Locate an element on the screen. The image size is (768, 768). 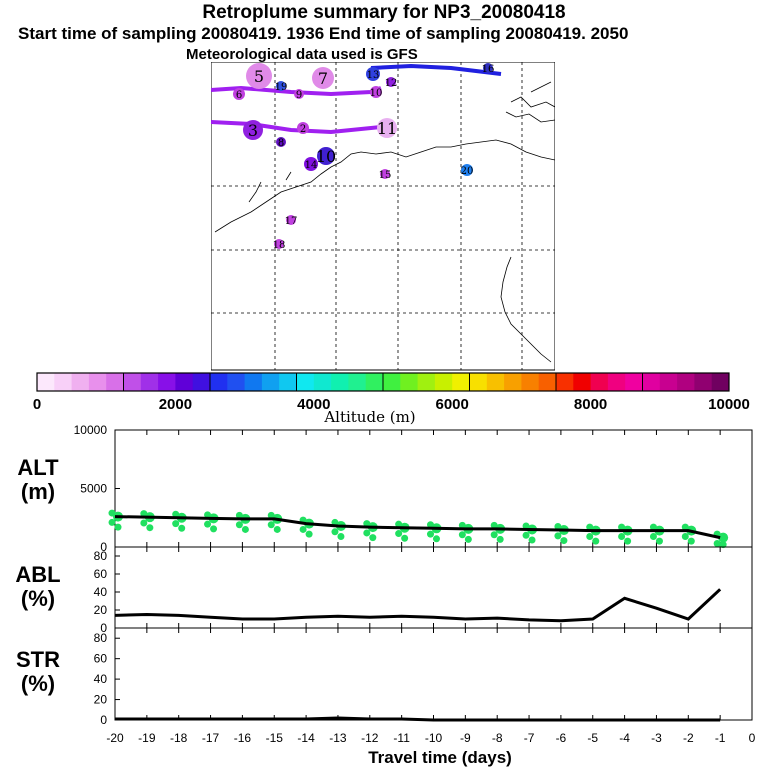
alt-axis-label: ALT (m) is located at coordinates (38, 480).